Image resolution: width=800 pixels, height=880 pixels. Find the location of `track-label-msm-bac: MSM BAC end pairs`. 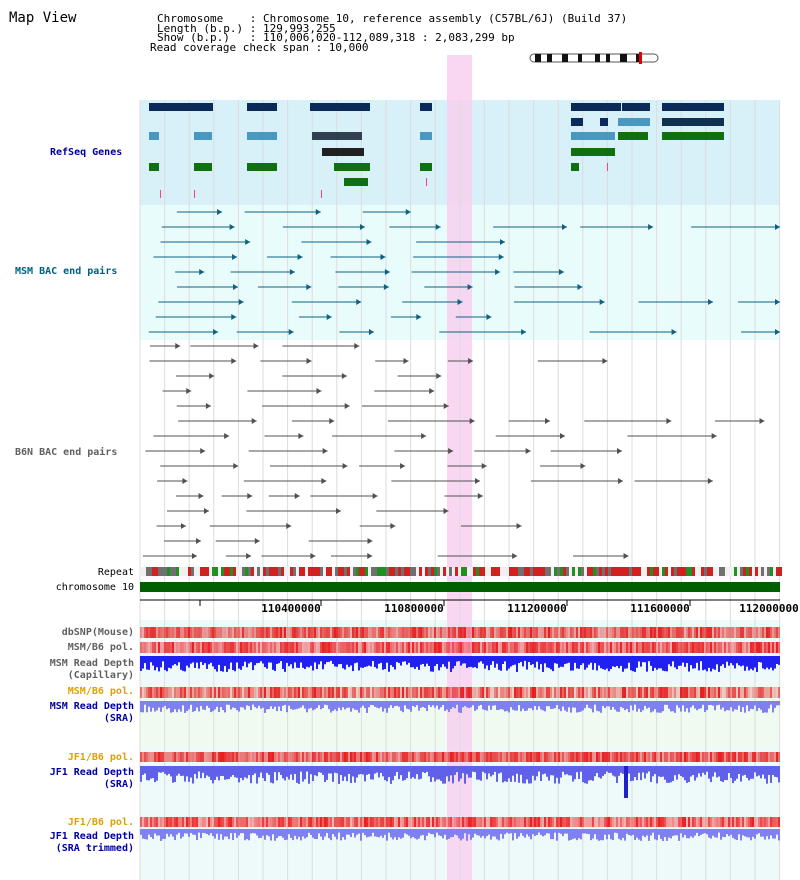

track-label-msm-bac: MSM BAC end pairs is located at coordinates (66, 271).